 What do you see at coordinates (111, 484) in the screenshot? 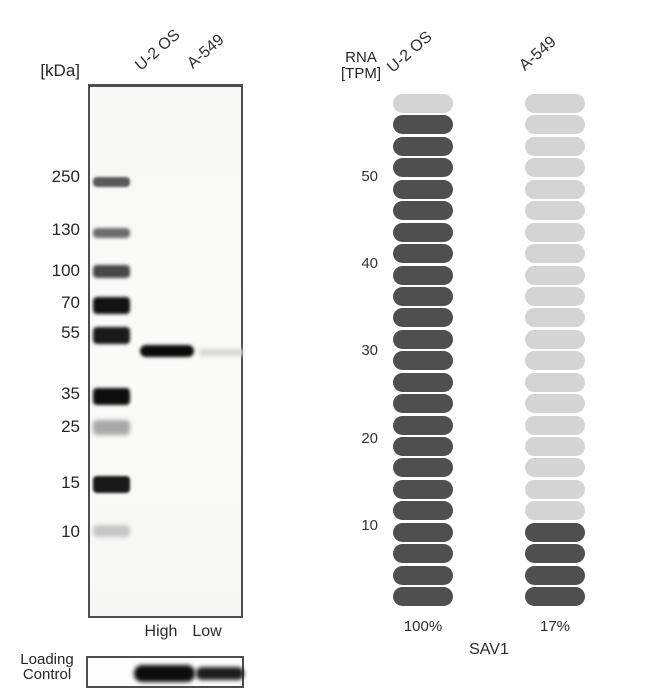
I see `ladder-band-15kda` at bounding box center [111, 484].